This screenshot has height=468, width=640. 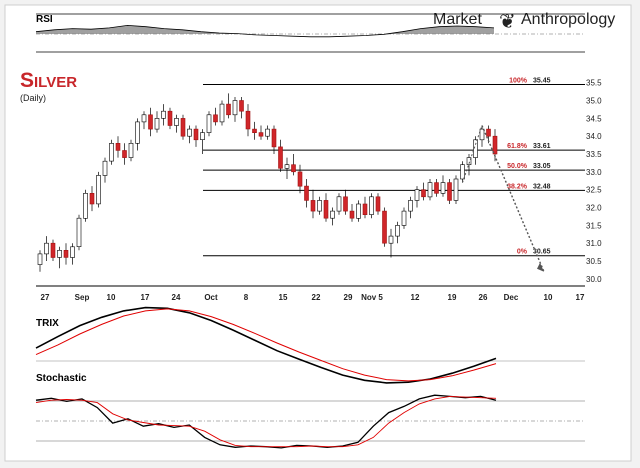 What do you see at coordinates (542, 252) in the screenshot?
I see `fib-value-label: 30.65` at bounding box center [542, 252].